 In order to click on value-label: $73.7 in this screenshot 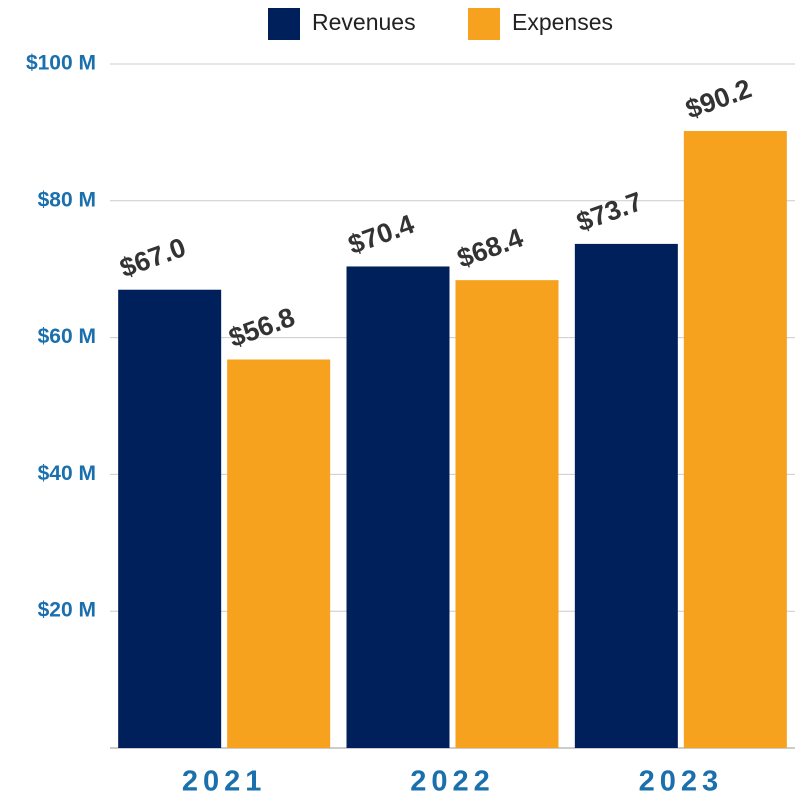, I will do `click(610, 211)`.